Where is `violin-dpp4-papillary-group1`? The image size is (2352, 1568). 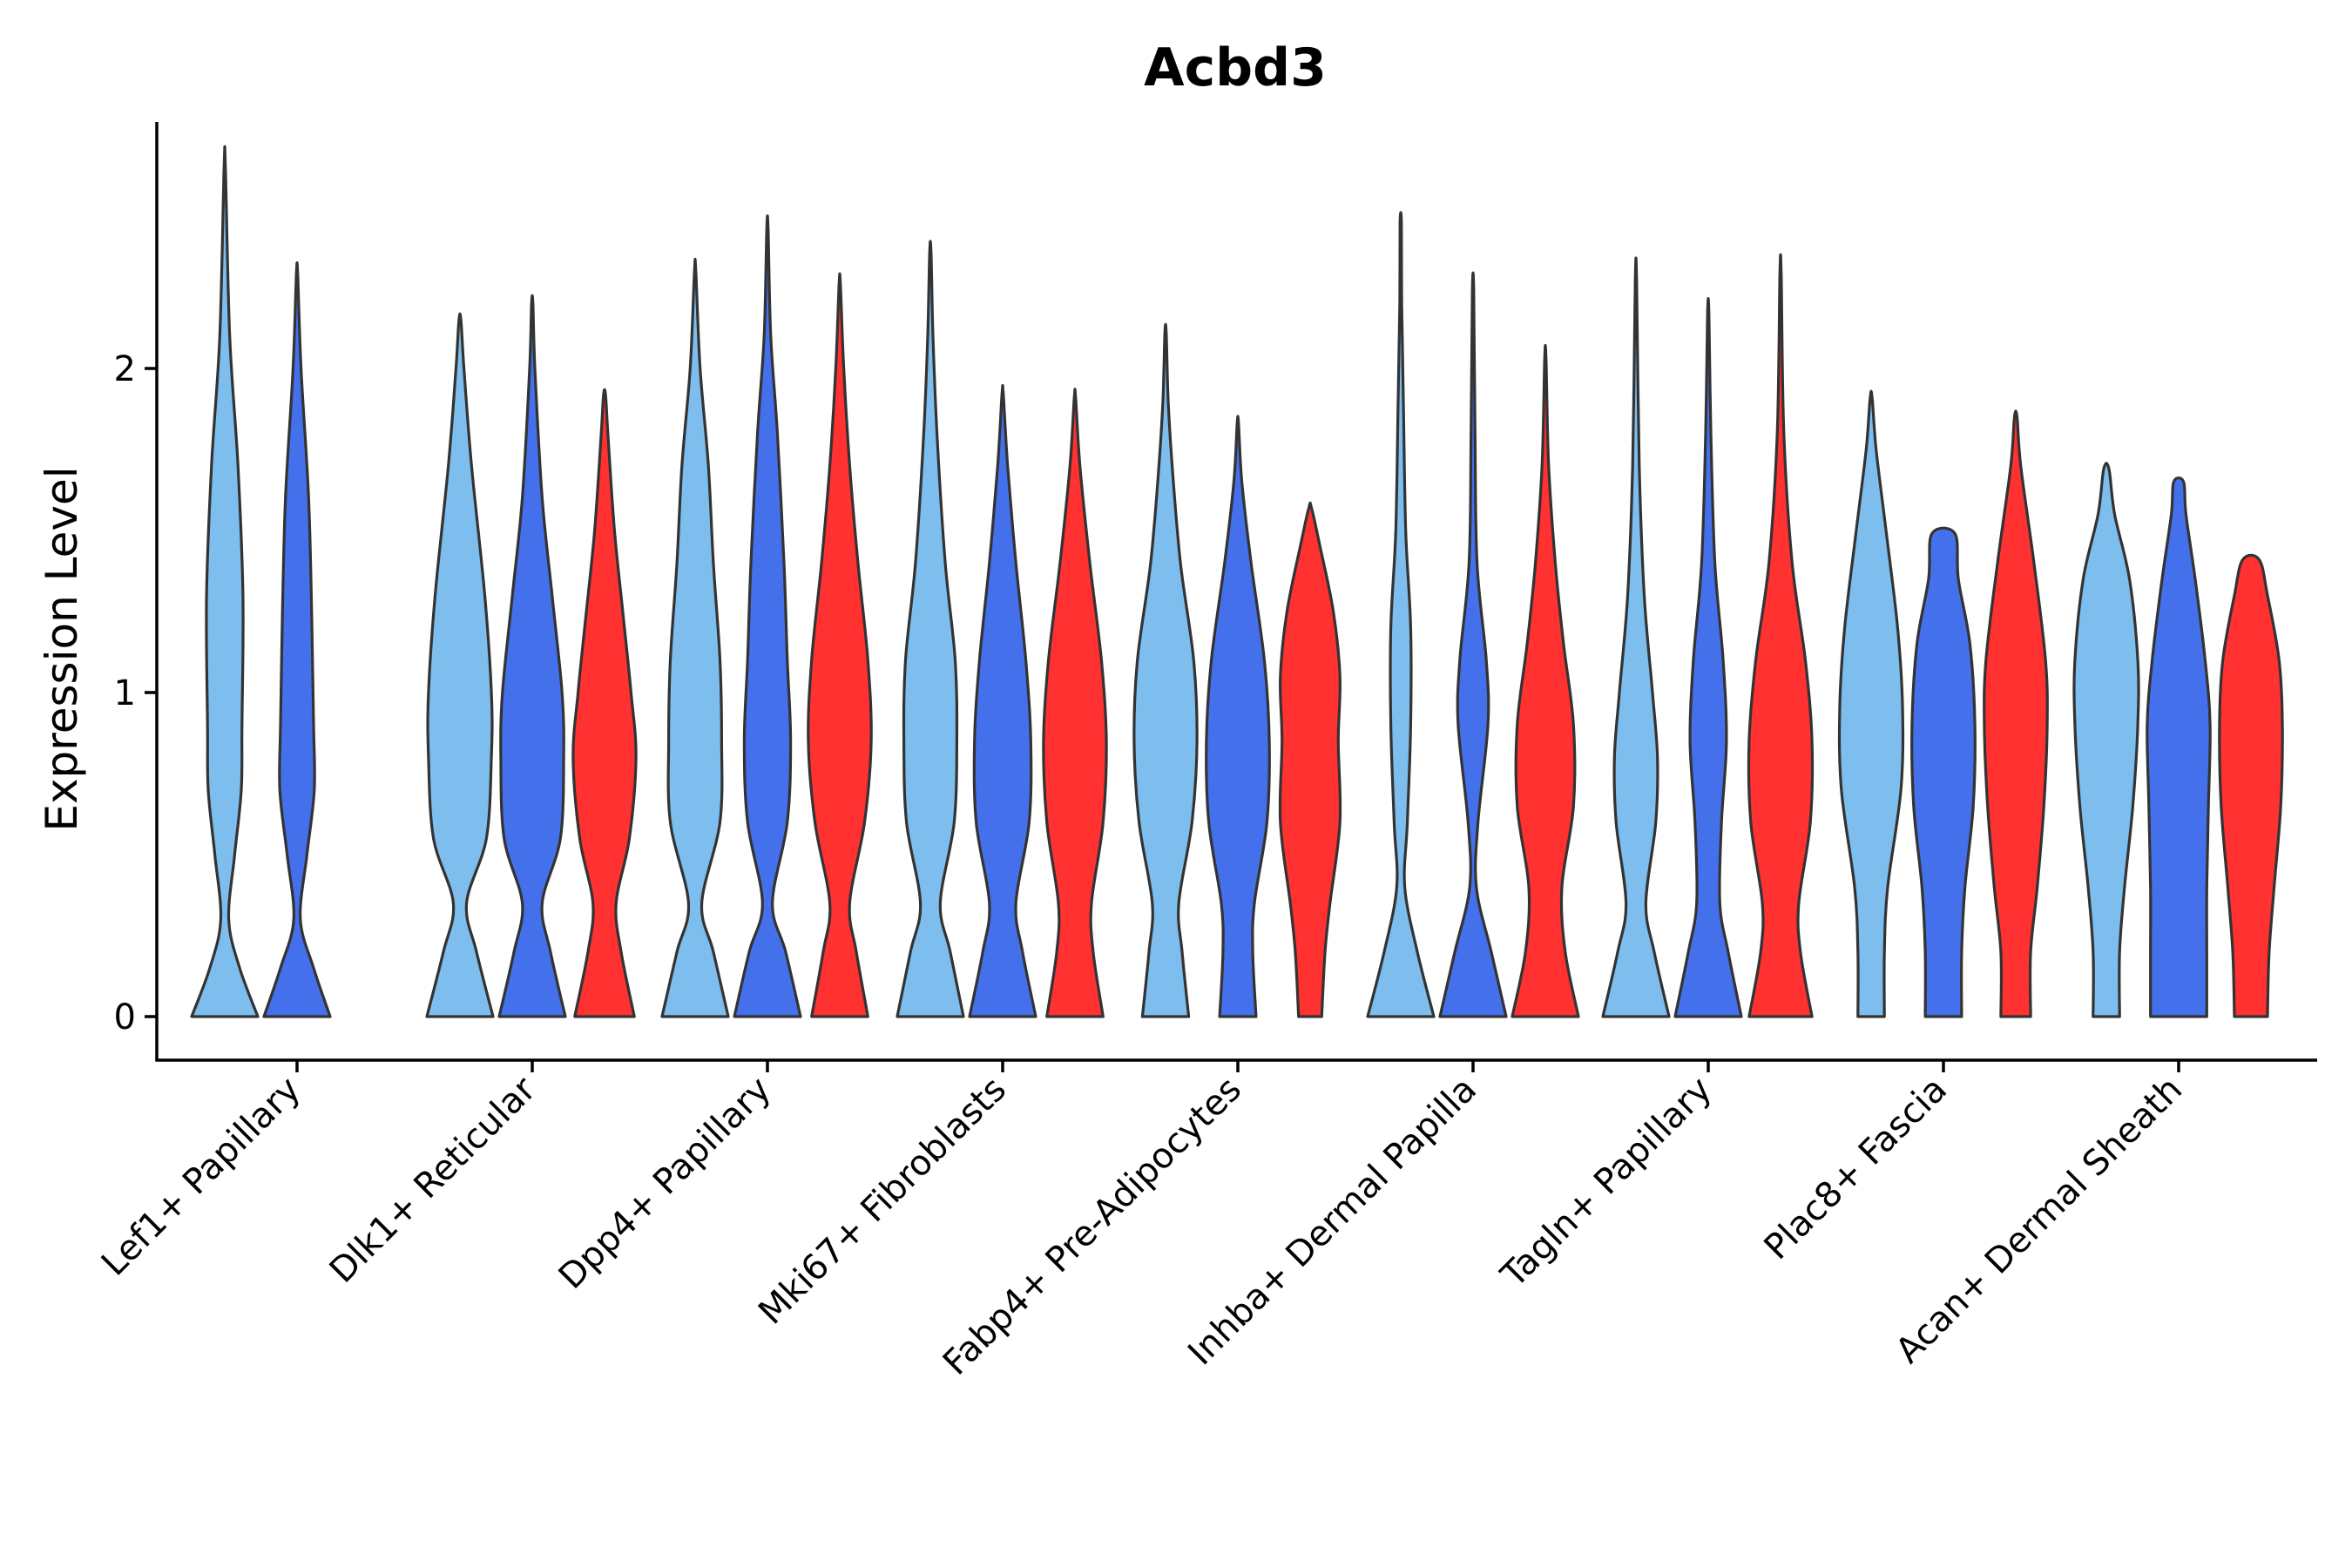 violin-dpp4-papillary-group1 is located at coordinates (695, 638).